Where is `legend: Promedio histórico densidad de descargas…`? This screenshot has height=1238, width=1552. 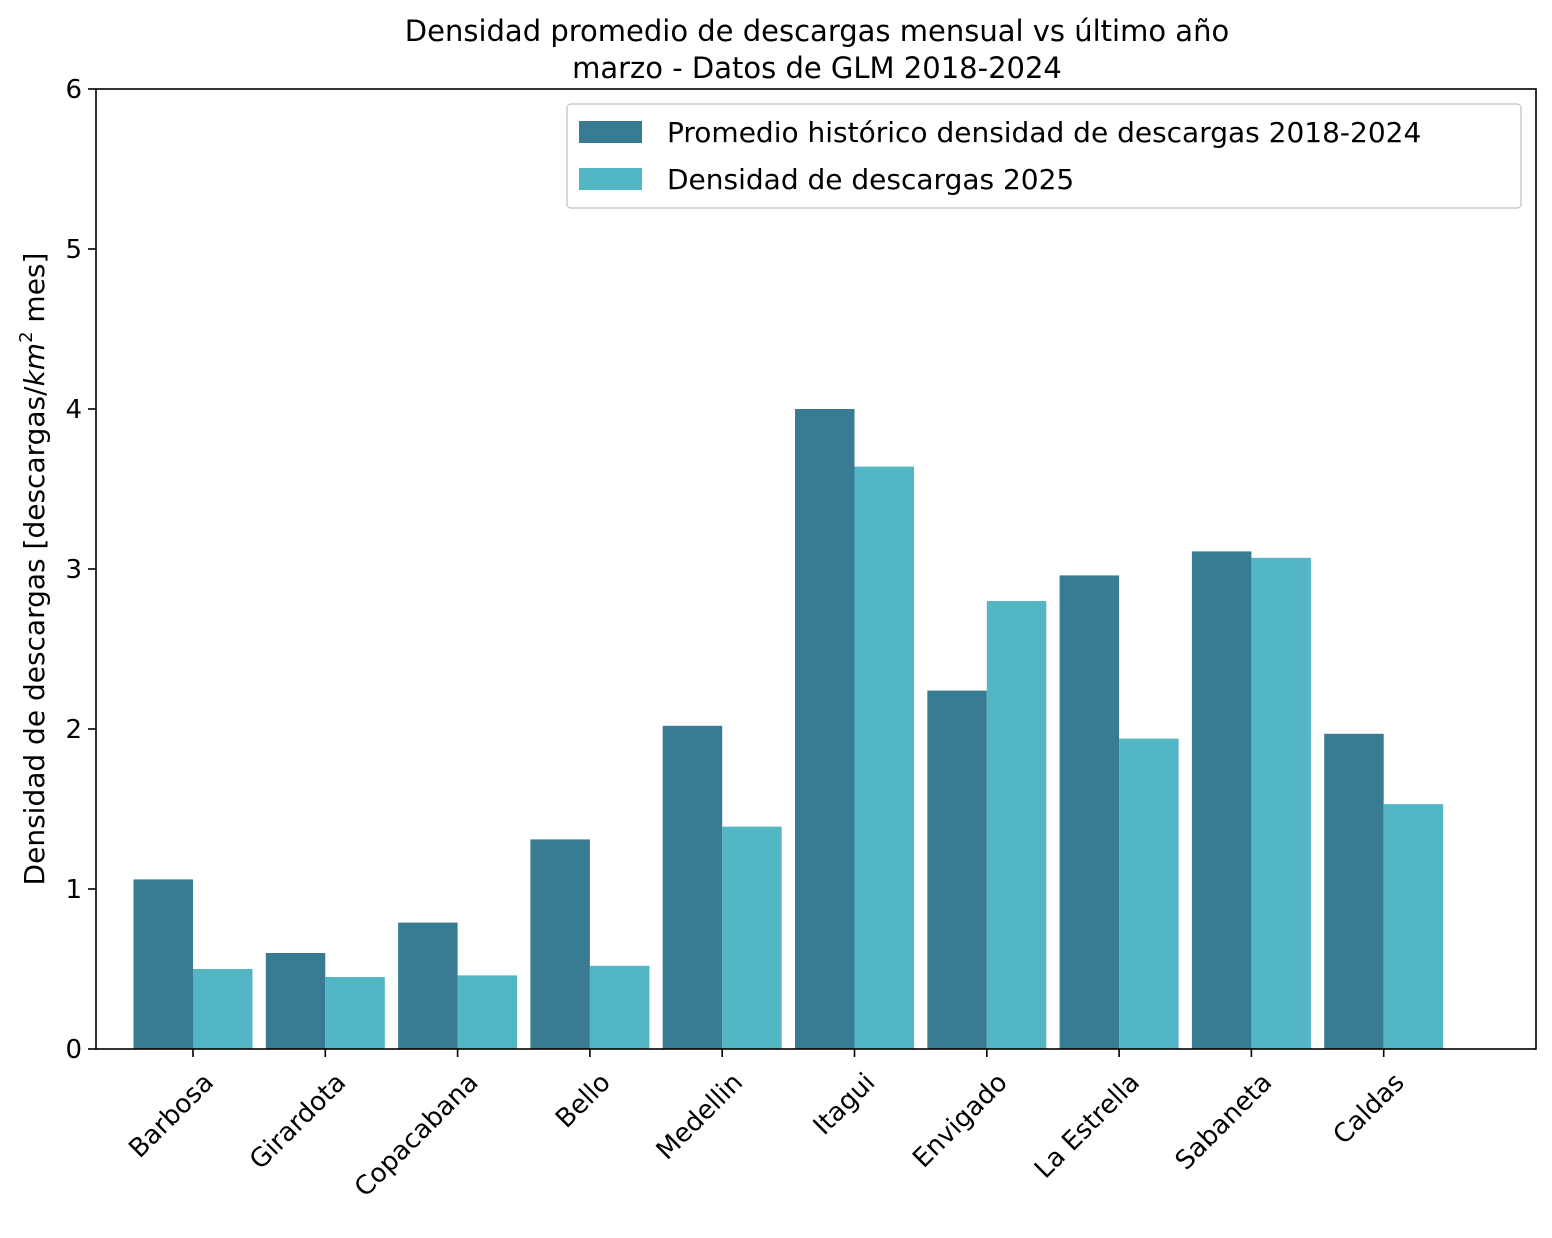 legend: Promedio histórico densidad de descargas… is located at coordinates (1044, 156).